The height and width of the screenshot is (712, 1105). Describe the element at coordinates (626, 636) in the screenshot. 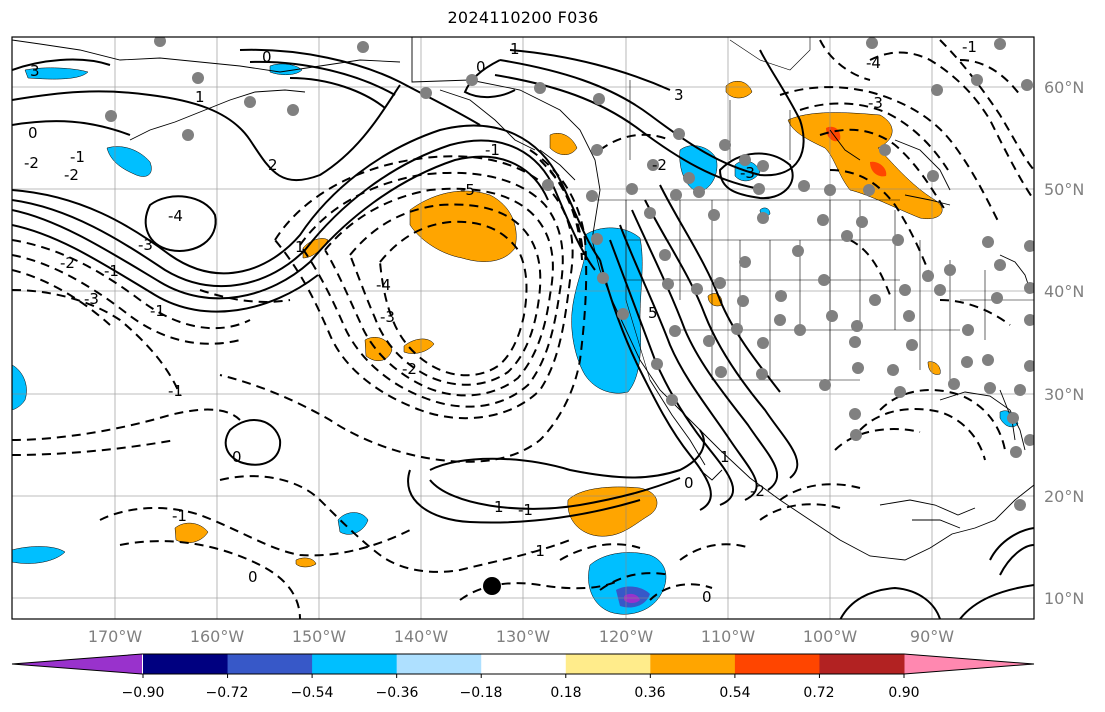

I see `lon-label: 120°W` at that location.